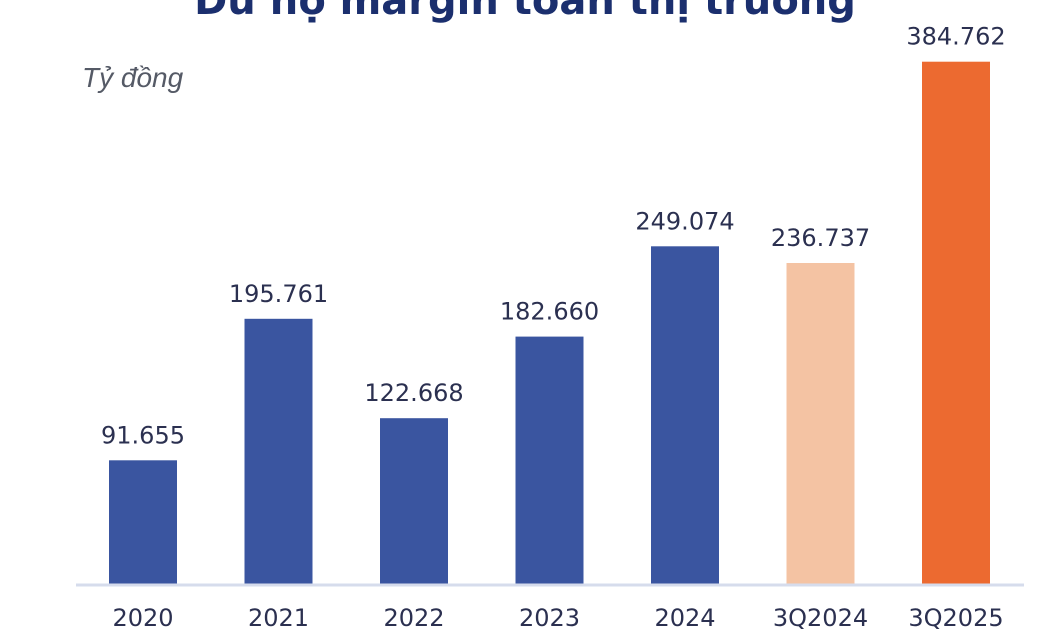  What do you see at coordinates (684, 221) in the screenshot?
I see `data-label-2024: 249.074` at bounding box center [684, 221].